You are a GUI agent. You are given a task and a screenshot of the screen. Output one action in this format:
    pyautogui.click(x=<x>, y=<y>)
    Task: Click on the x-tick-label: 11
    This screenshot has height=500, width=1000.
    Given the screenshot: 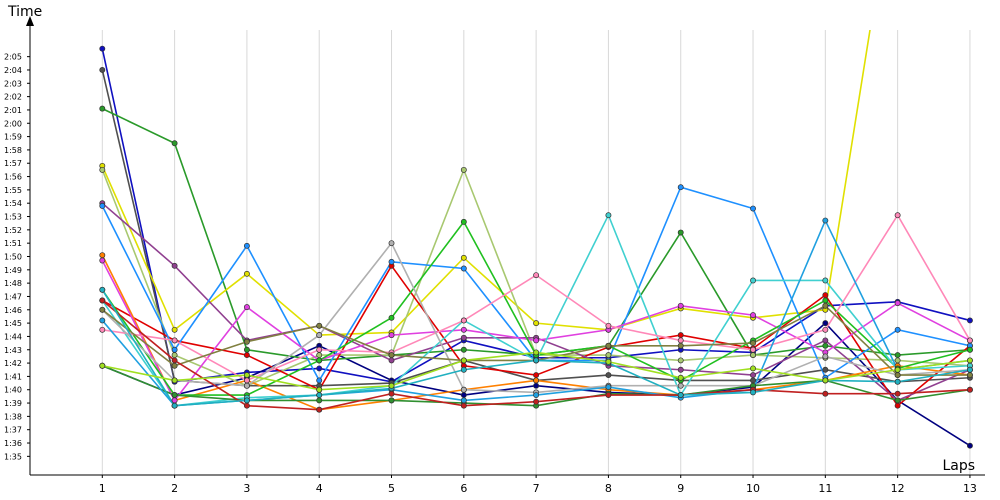 What is the action you would take?
    pyautogui.click(x=825, y=488)
    